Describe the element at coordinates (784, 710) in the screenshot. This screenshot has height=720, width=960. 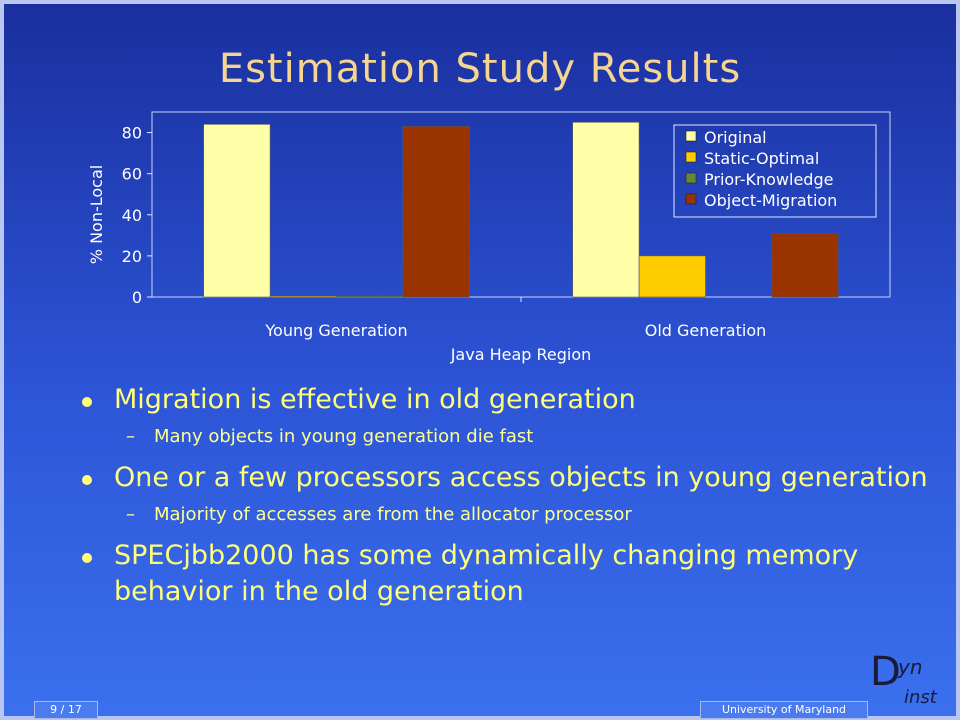
I see `institution-label: University of Maryland` at that location.